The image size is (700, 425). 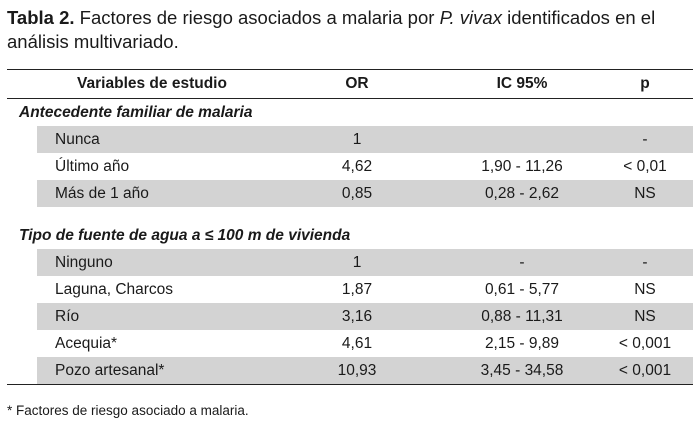 What do you see at coordinates (357, 289) in the screenshot?
I see `cell-or: 1,87` at bounding box center [357, 289].